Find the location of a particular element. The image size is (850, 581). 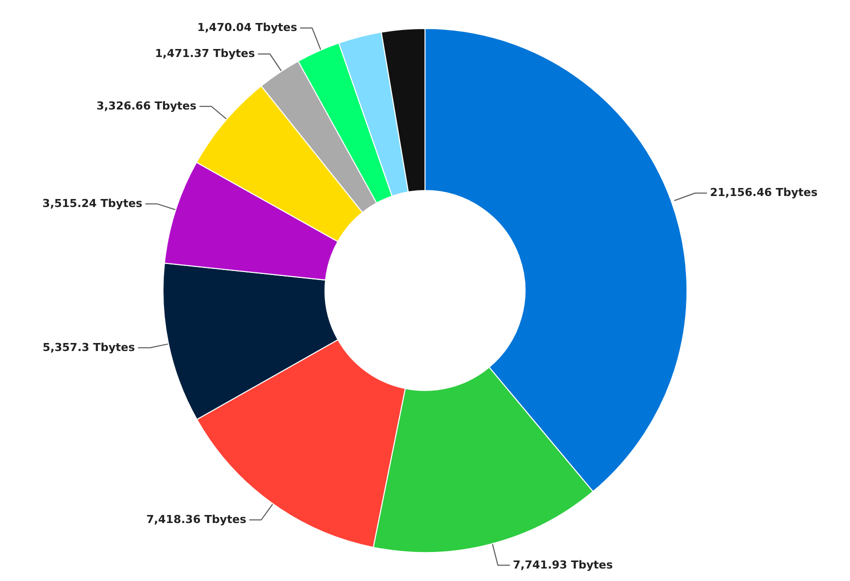

data-label: 5,357.3 Tbytes is located at coordinates (89, 347).